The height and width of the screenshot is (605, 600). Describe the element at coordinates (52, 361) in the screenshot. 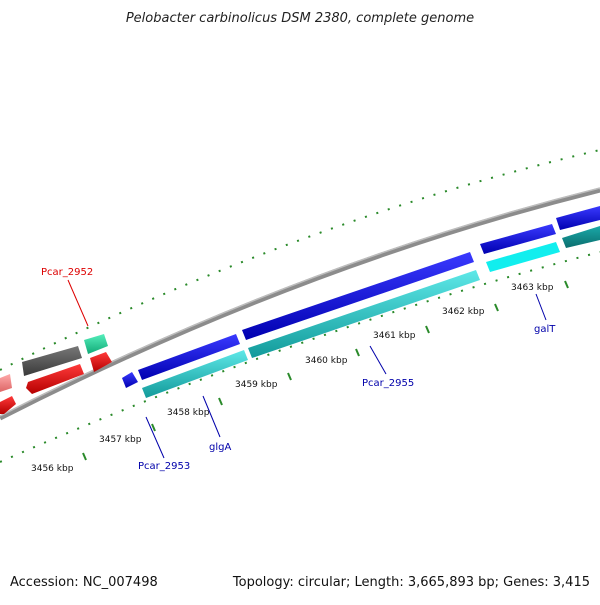

I see `feature-grey-cds` at that location.